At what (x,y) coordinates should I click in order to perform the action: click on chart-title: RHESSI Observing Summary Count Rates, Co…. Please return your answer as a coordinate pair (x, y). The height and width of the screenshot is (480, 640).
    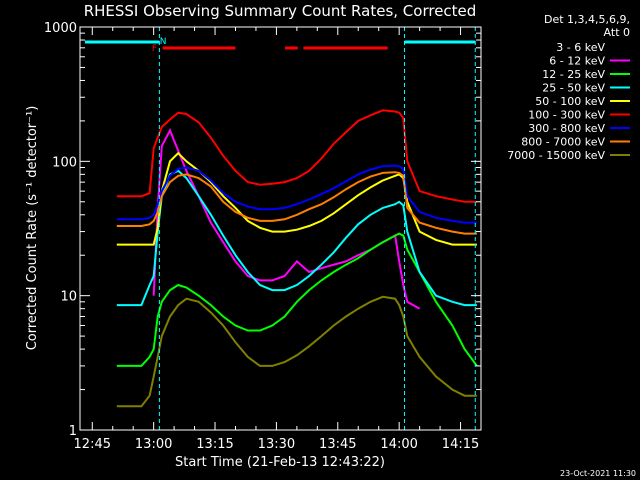
    Looking at the image, I should click on (280, 11).